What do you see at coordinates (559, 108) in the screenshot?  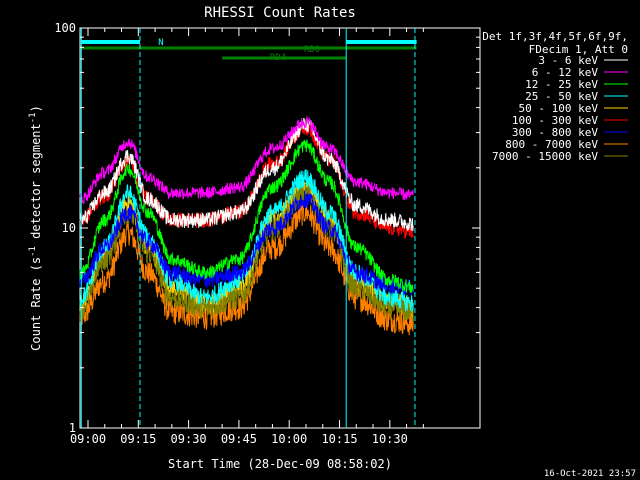 I see `legend-label-4: 50 - 100 keV` at bounding box center [559, 108].